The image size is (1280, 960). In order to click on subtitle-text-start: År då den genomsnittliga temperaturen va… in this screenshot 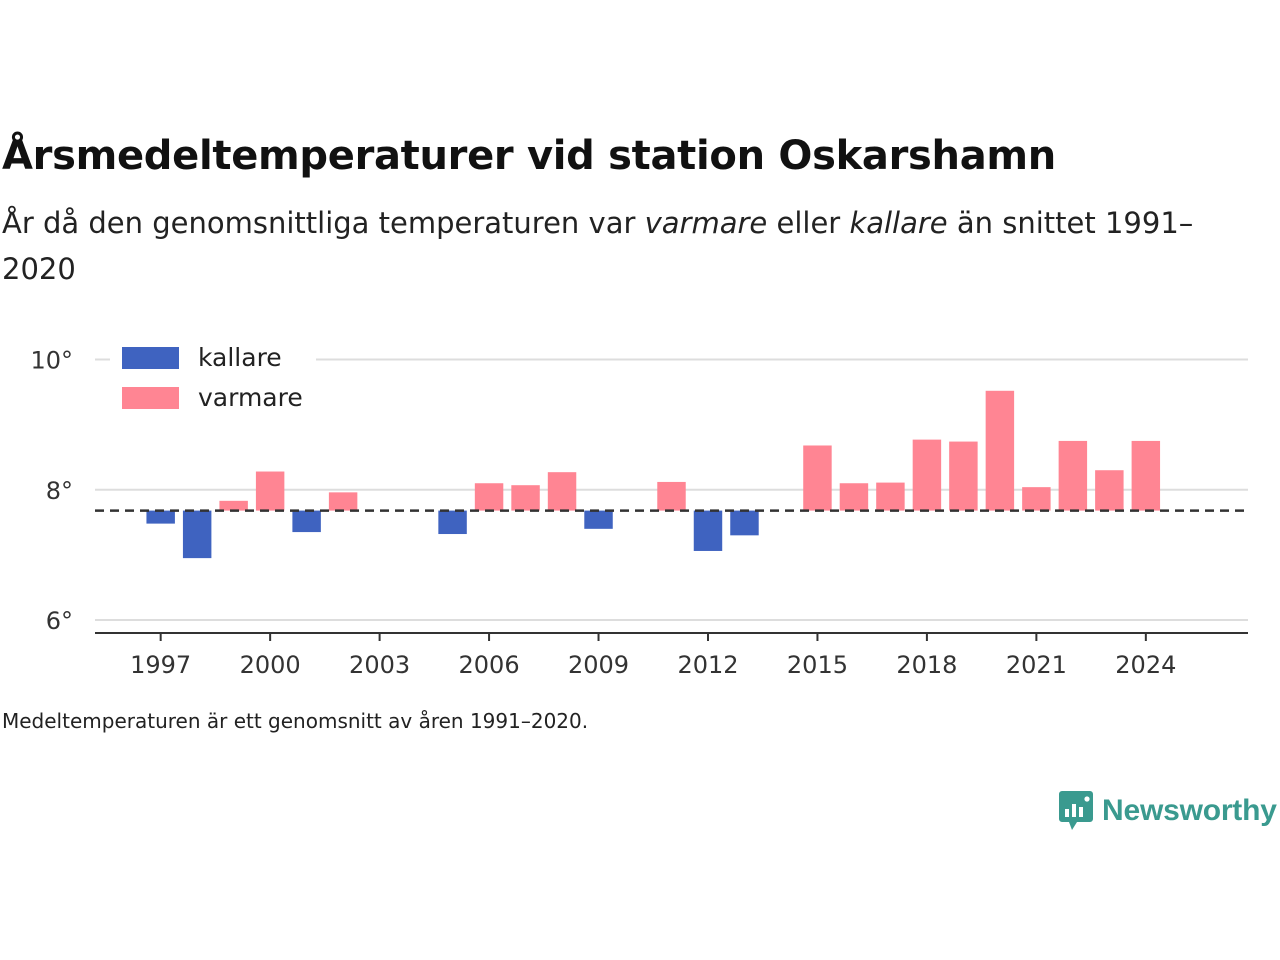, I will do `click(323, 223)`.